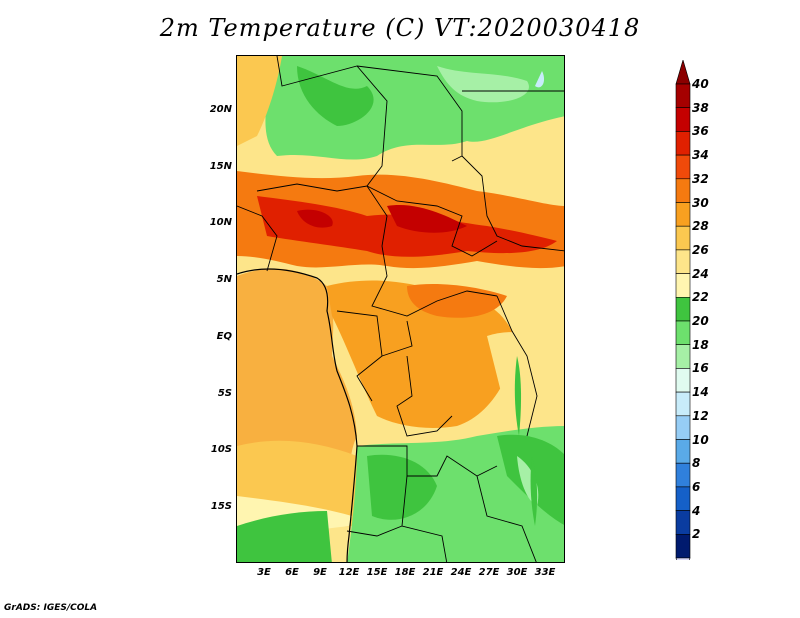 This screenshot has height=618, width=800. Describe the element at coordinates (696, 486) in the screenshot. I see `colorbar-label: 6` at that location.